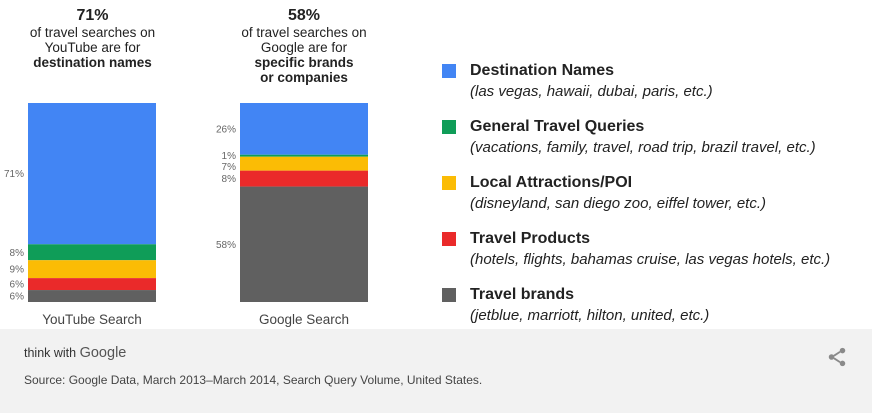 The height and width of the screenshot is (413, 872). Describe the element at coordinates (229, 167) in the screenshot. I see `bar-value-label: 7%` at that location.